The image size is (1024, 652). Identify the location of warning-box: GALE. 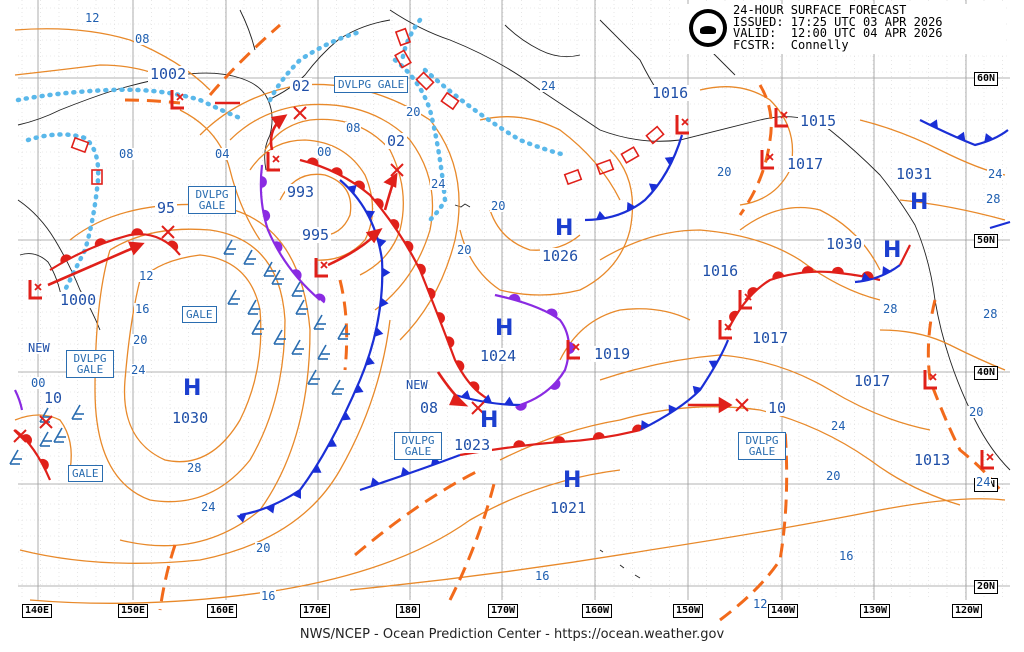
(85, 473).